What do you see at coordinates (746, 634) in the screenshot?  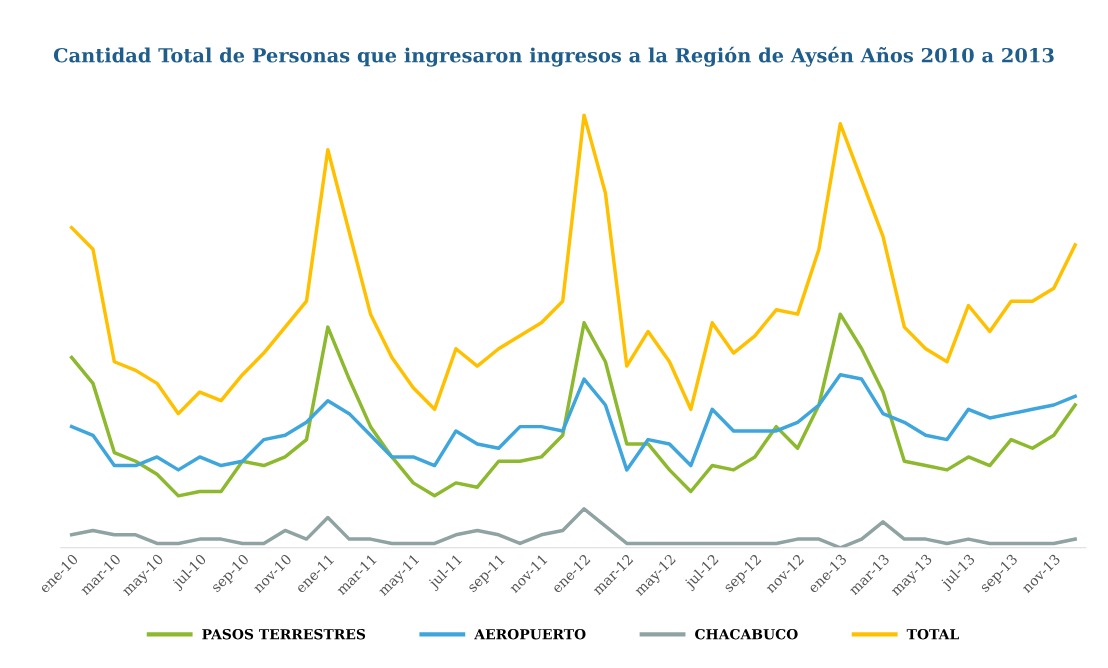 I see `legend-label: CHACABUCO` at bounding box center [746, 634].